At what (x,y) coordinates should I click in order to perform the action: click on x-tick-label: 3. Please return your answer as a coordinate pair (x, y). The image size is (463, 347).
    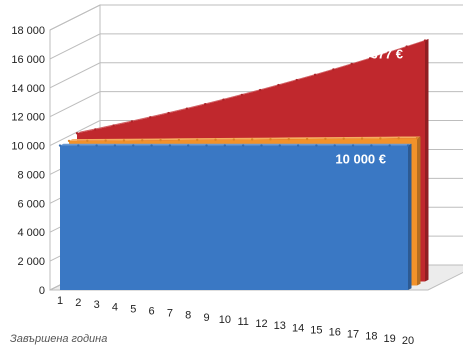
    Looking at the image, I should click on (97, 305).